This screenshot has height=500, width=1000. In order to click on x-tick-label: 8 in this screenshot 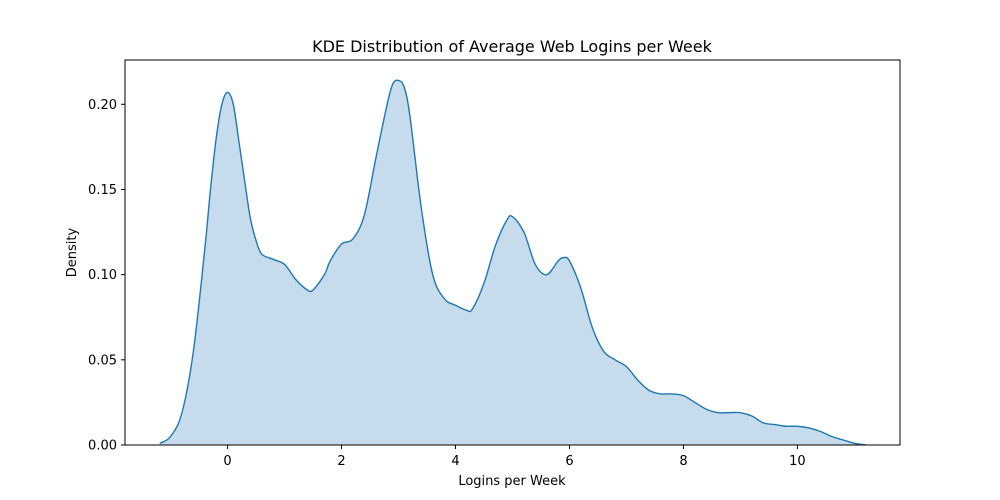, I will do `click(683, 461)`.